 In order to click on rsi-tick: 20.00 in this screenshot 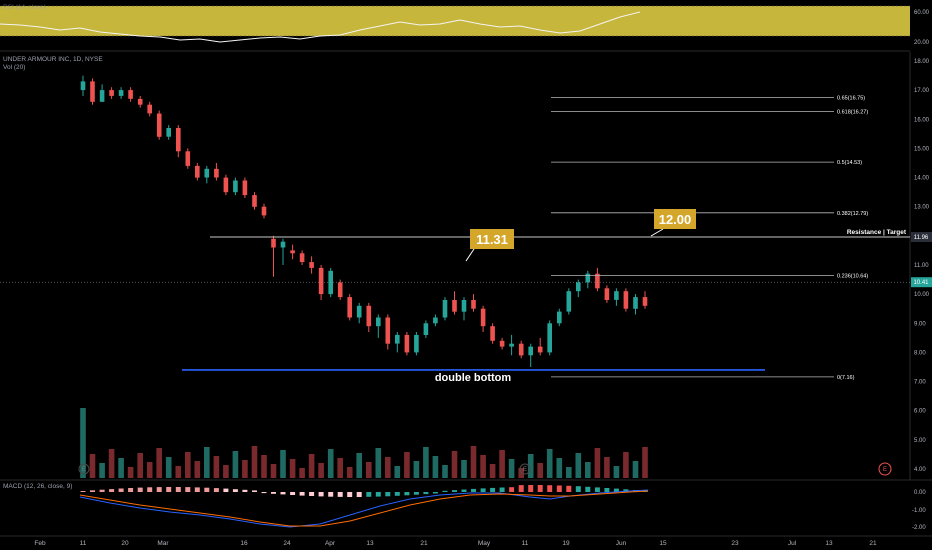, I will do `click(922, 43)`.